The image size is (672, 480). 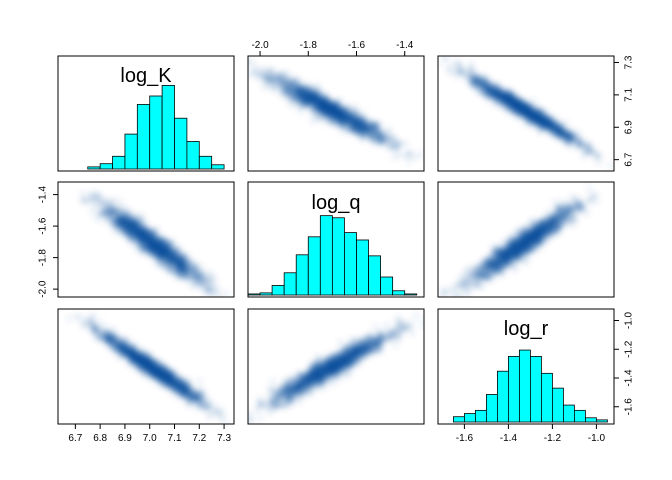 I want to click on diag-label-log_q: log_q, so click(x=336, y=203).